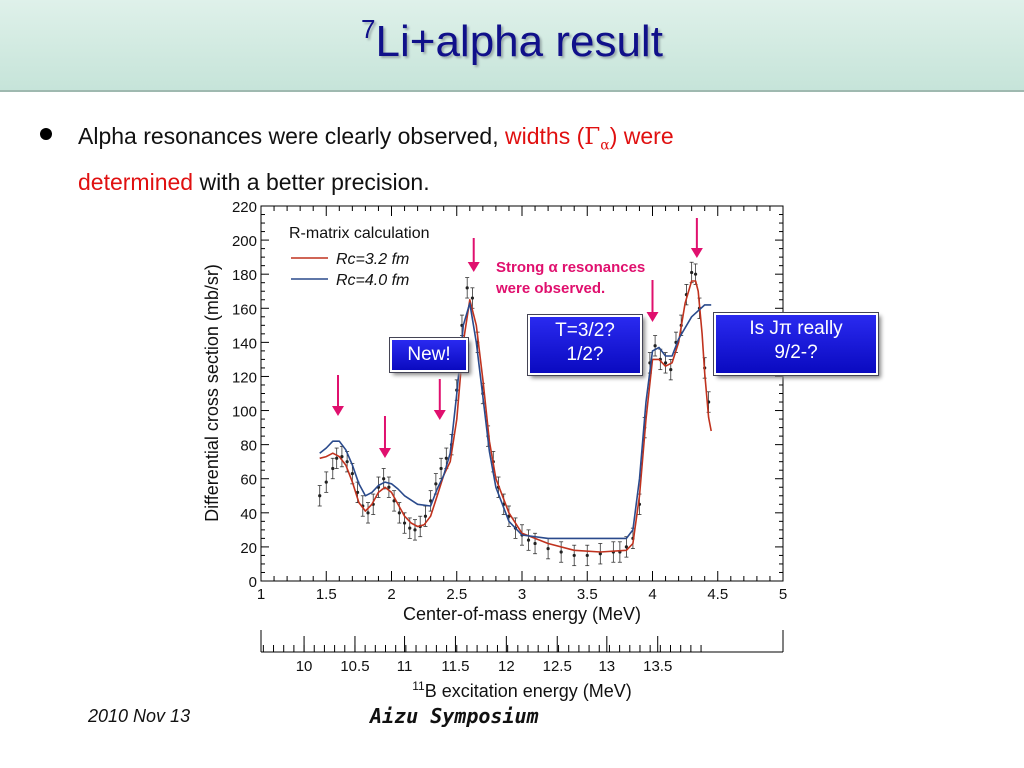  I want to click on y-tick-label: 80, so click(248, 446).